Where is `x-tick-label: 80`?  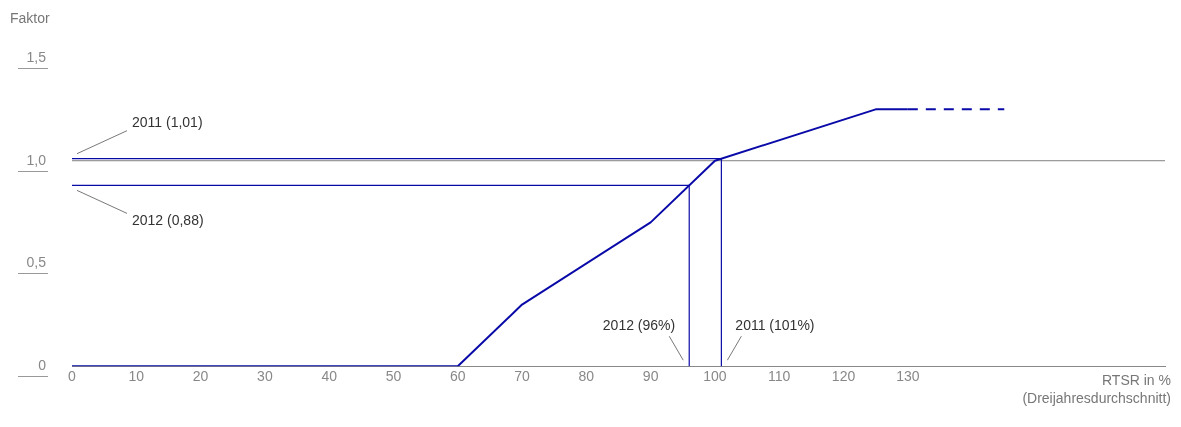
x-tick-label: 80 is located at coordinates (586, 376).